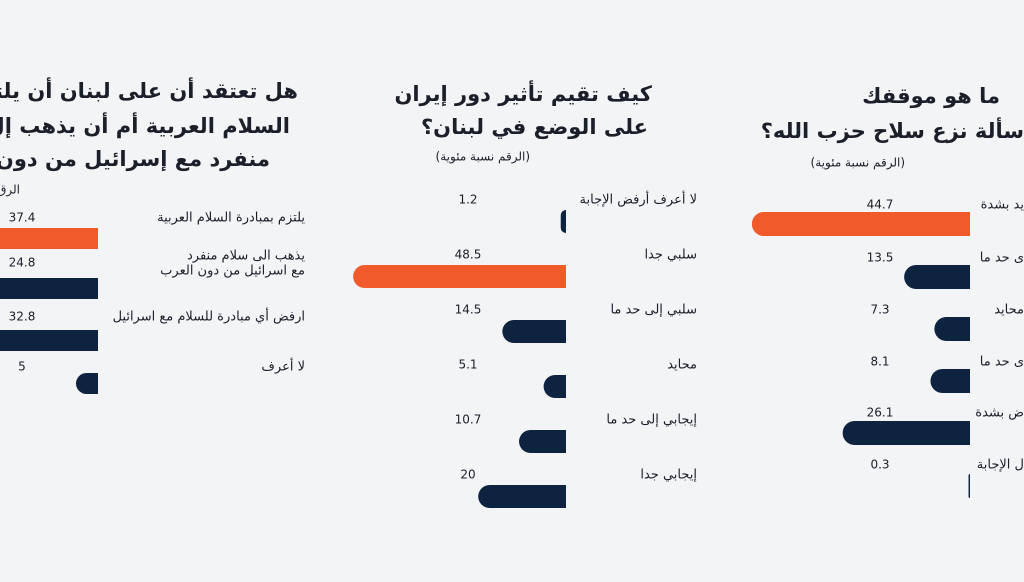 This screenshot has width=1024, height=582. I want to click on value-label: 13.5, so click(880, 258).